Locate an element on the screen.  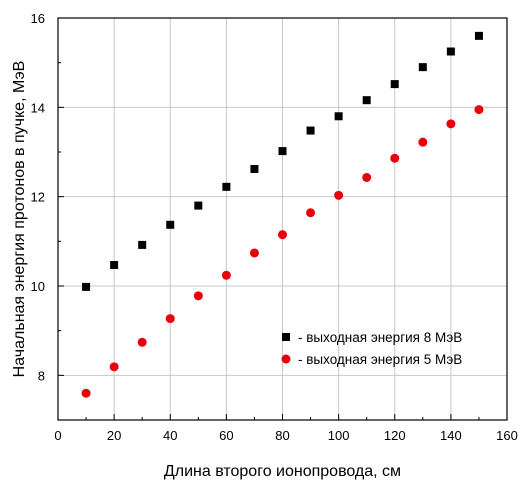
y-tick-label: 14 is located at coordinates (38, 107).